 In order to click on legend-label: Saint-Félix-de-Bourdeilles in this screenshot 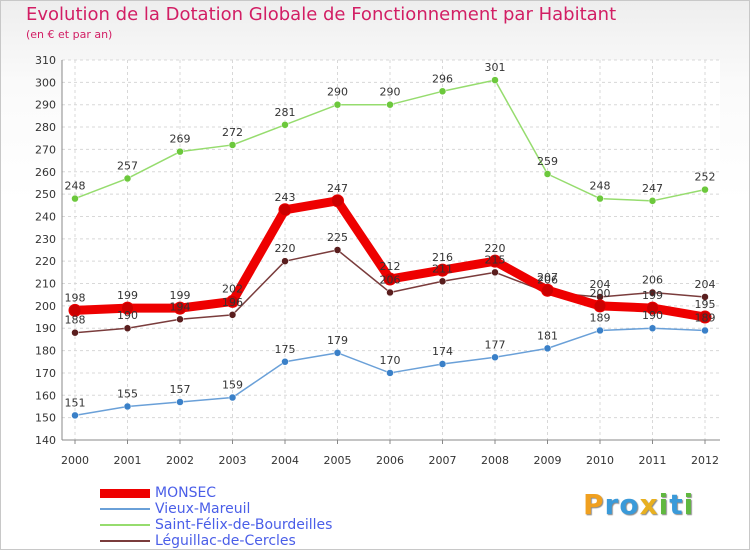, I will do `click(244, 525)`.